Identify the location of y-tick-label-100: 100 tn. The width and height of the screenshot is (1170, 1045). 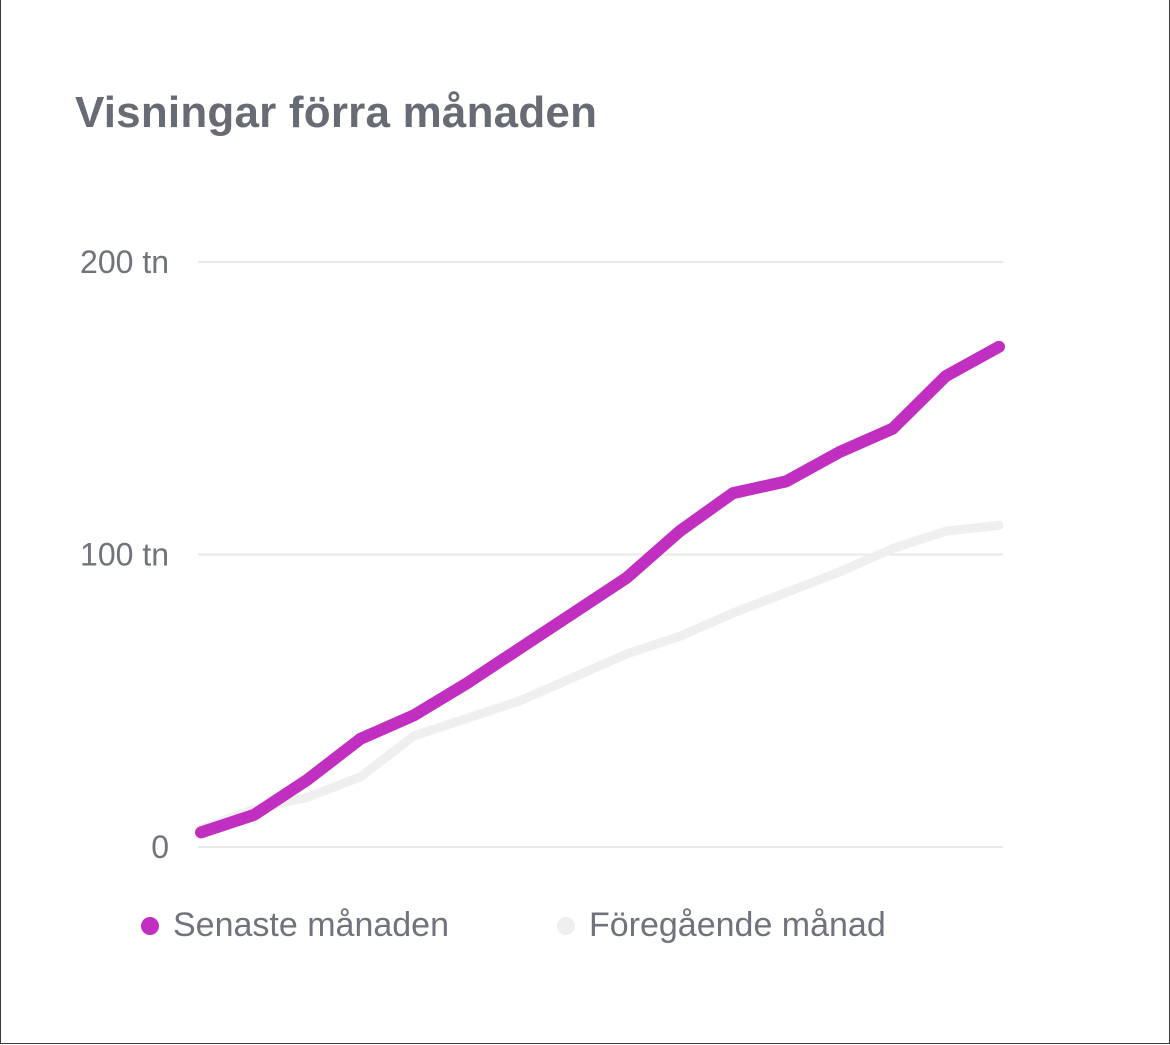
(124, 555).